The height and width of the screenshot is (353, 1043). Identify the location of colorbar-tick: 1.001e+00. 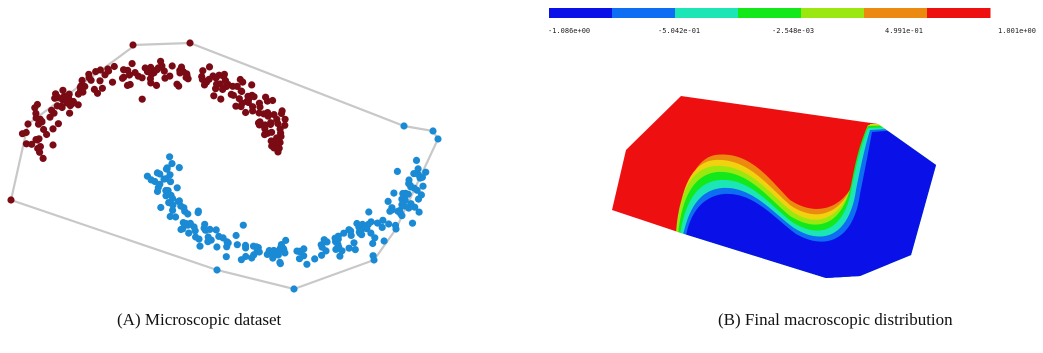
(1017, 31).